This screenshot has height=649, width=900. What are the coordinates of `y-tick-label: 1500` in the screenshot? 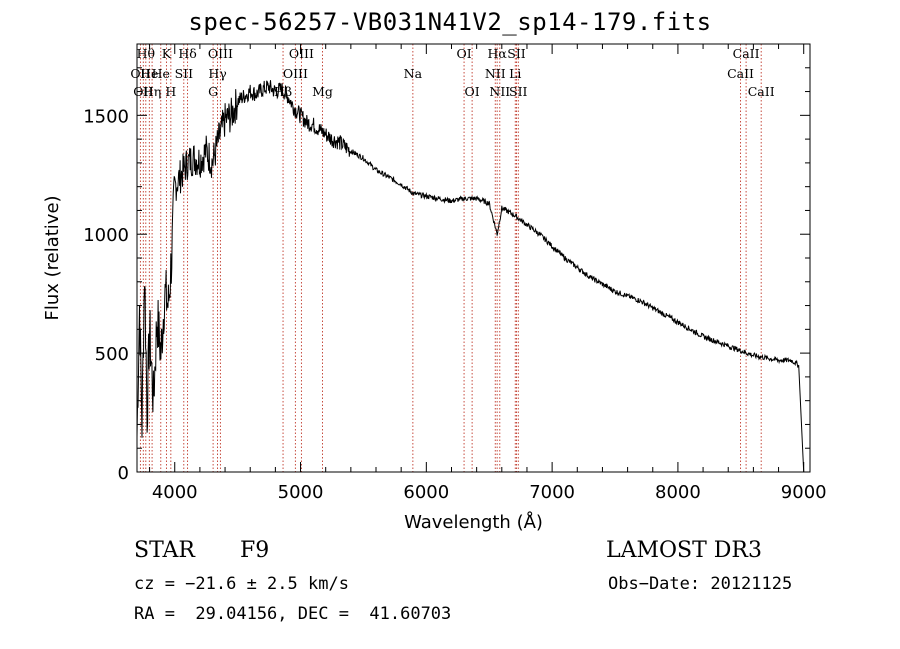 It's located at (106, 116).